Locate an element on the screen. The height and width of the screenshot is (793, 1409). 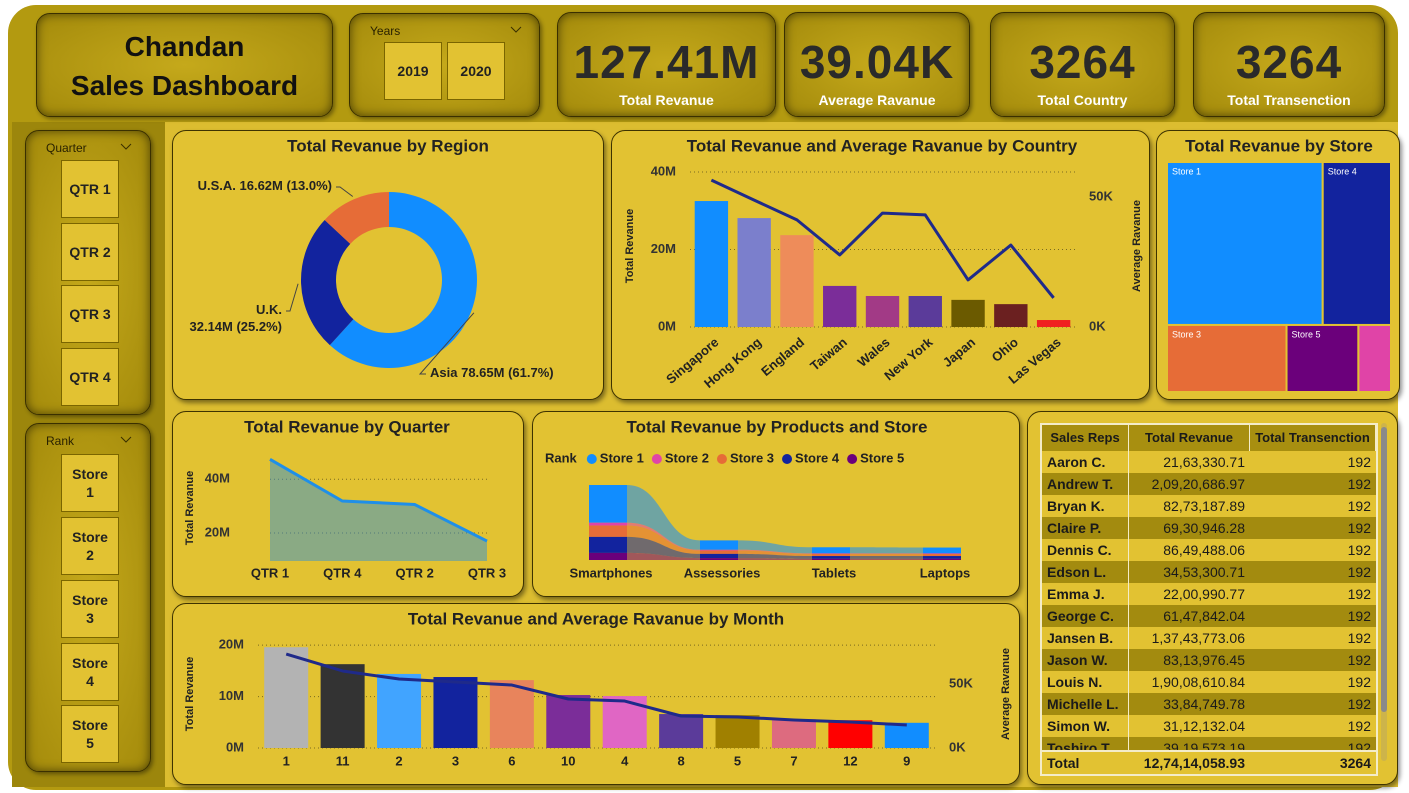
scroll-thumb is located at coordinates (1384, 569).